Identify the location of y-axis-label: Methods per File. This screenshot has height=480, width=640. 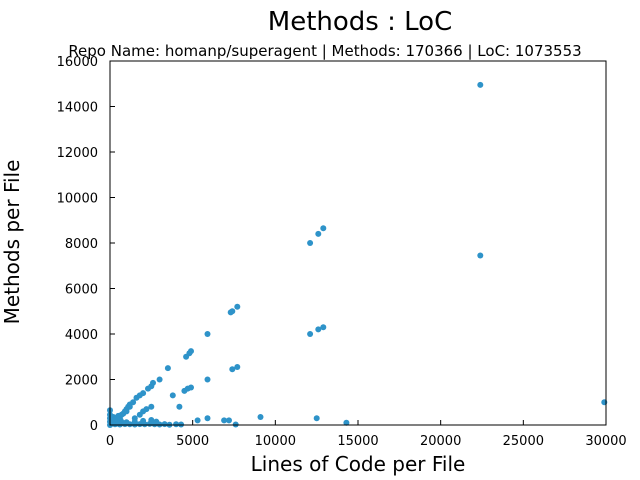
(12, 242).